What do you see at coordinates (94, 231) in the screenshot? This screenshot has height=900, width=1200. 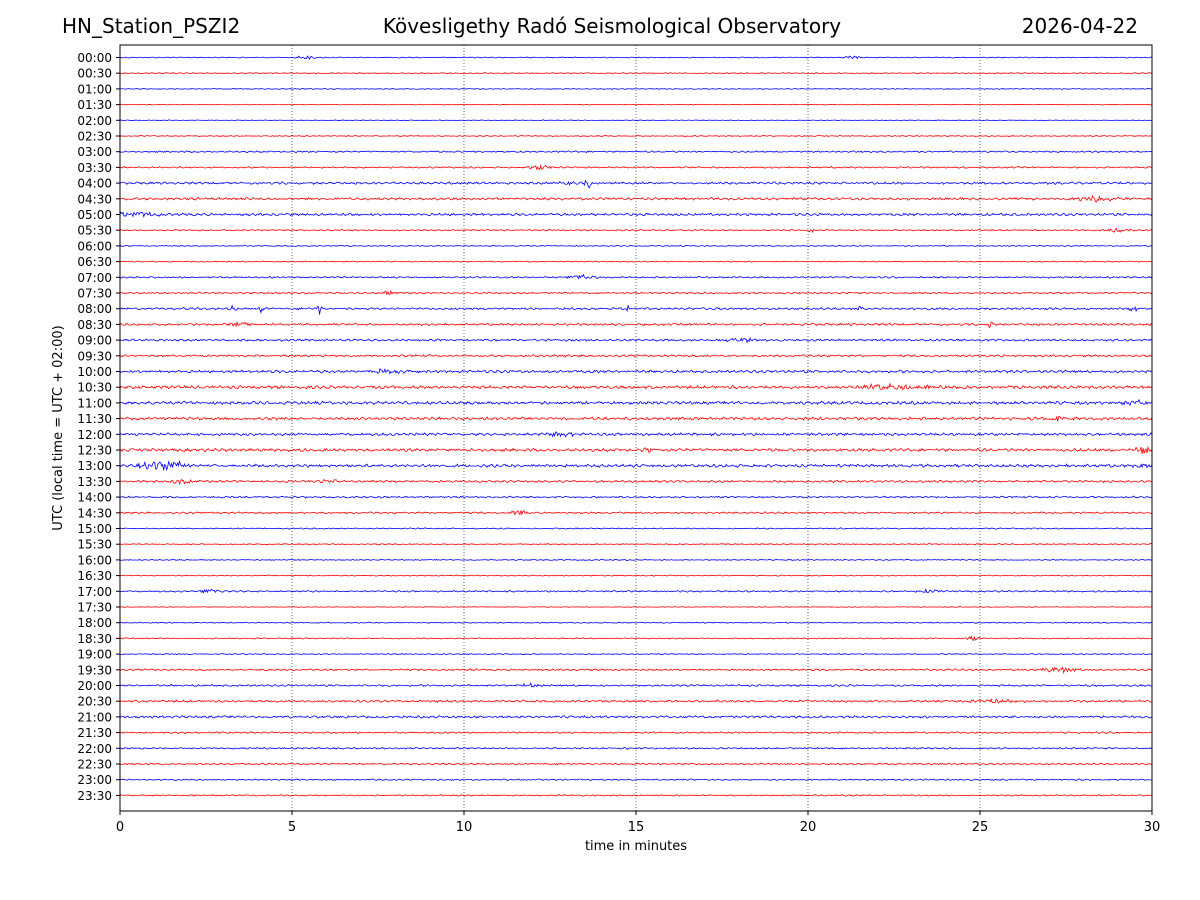 I see `y-tick-label: 05:30` at bounding box center [94, 231].